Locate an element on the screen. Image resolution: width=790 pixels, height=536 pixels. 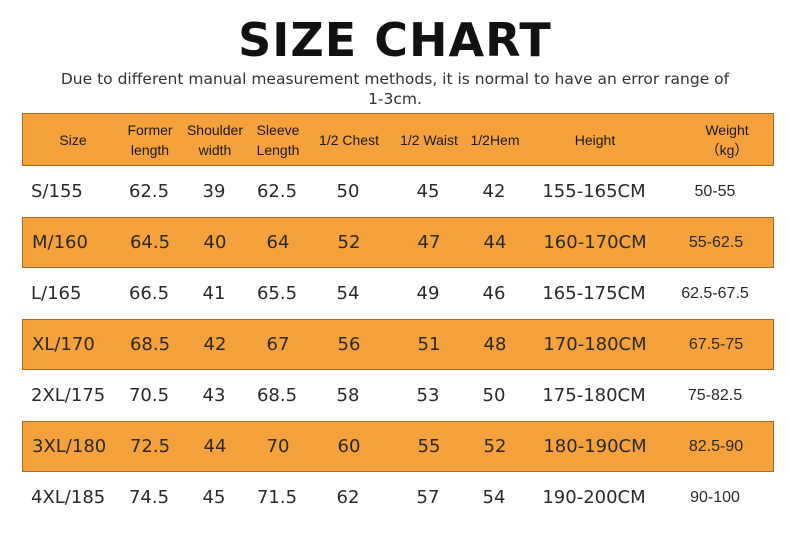
cell-weight: 50-55 is located at coordinates (715, 191).